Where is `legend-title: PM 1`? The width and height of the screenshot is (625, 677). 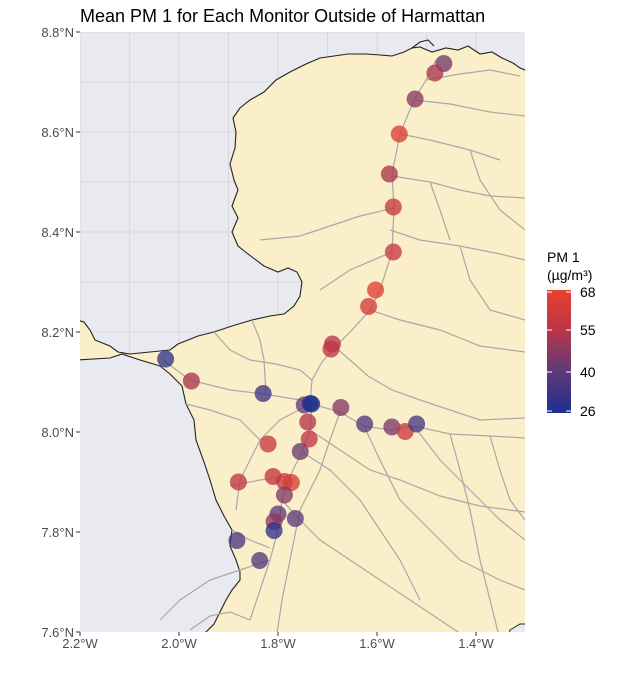
legend-title: PM 1 is located at coordinates (563, 257).